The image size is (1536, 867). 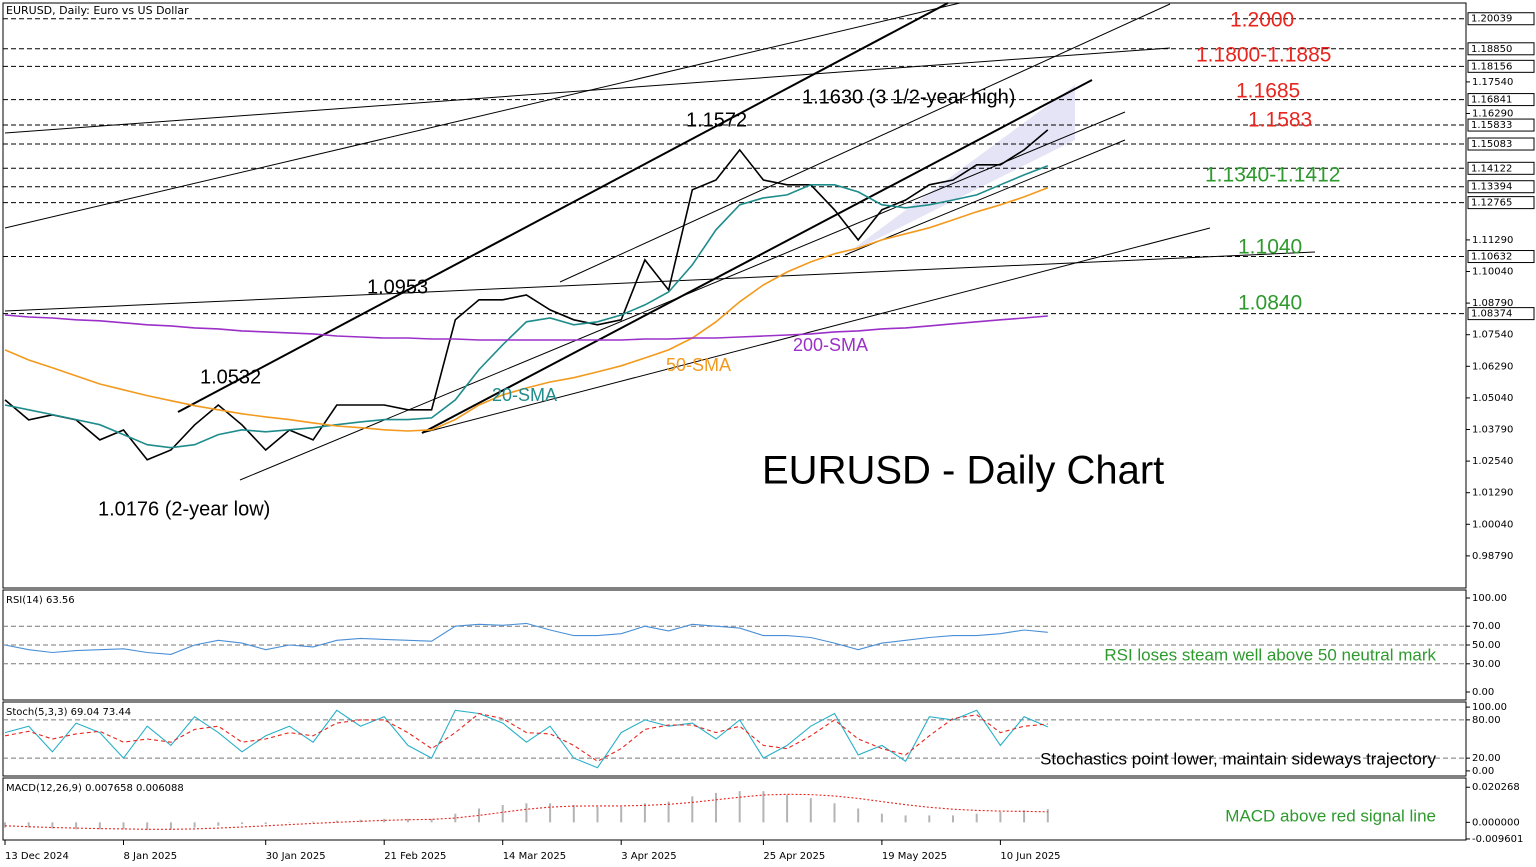 I want to click on chart-header: EURUSD, Daily: Euro vs US Dollar, so click(x=97, y=10).